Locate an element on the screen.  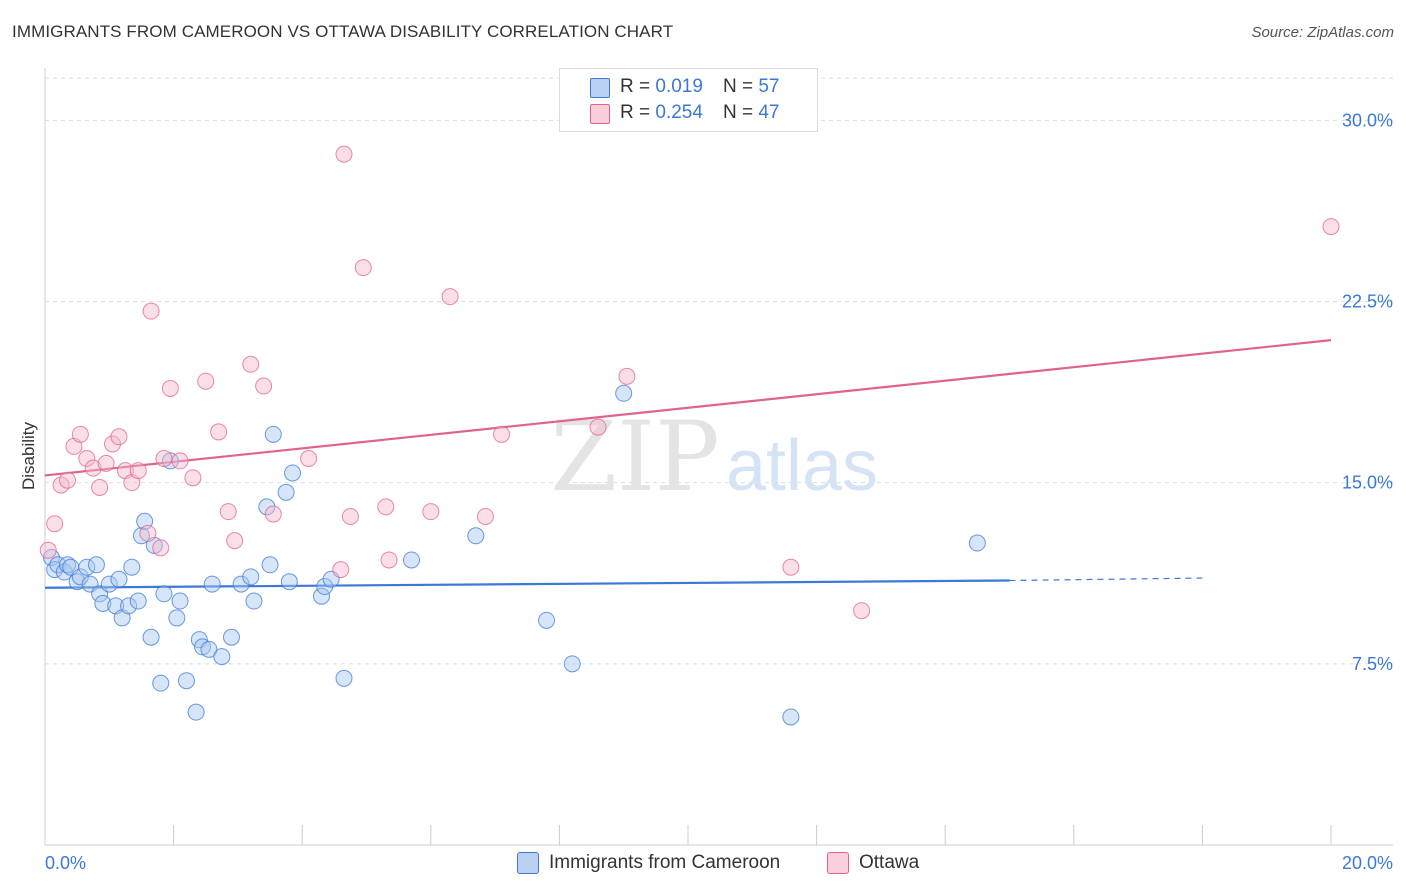
series-legend-ottawa: Ottawa is located at coordinates (873, 863).